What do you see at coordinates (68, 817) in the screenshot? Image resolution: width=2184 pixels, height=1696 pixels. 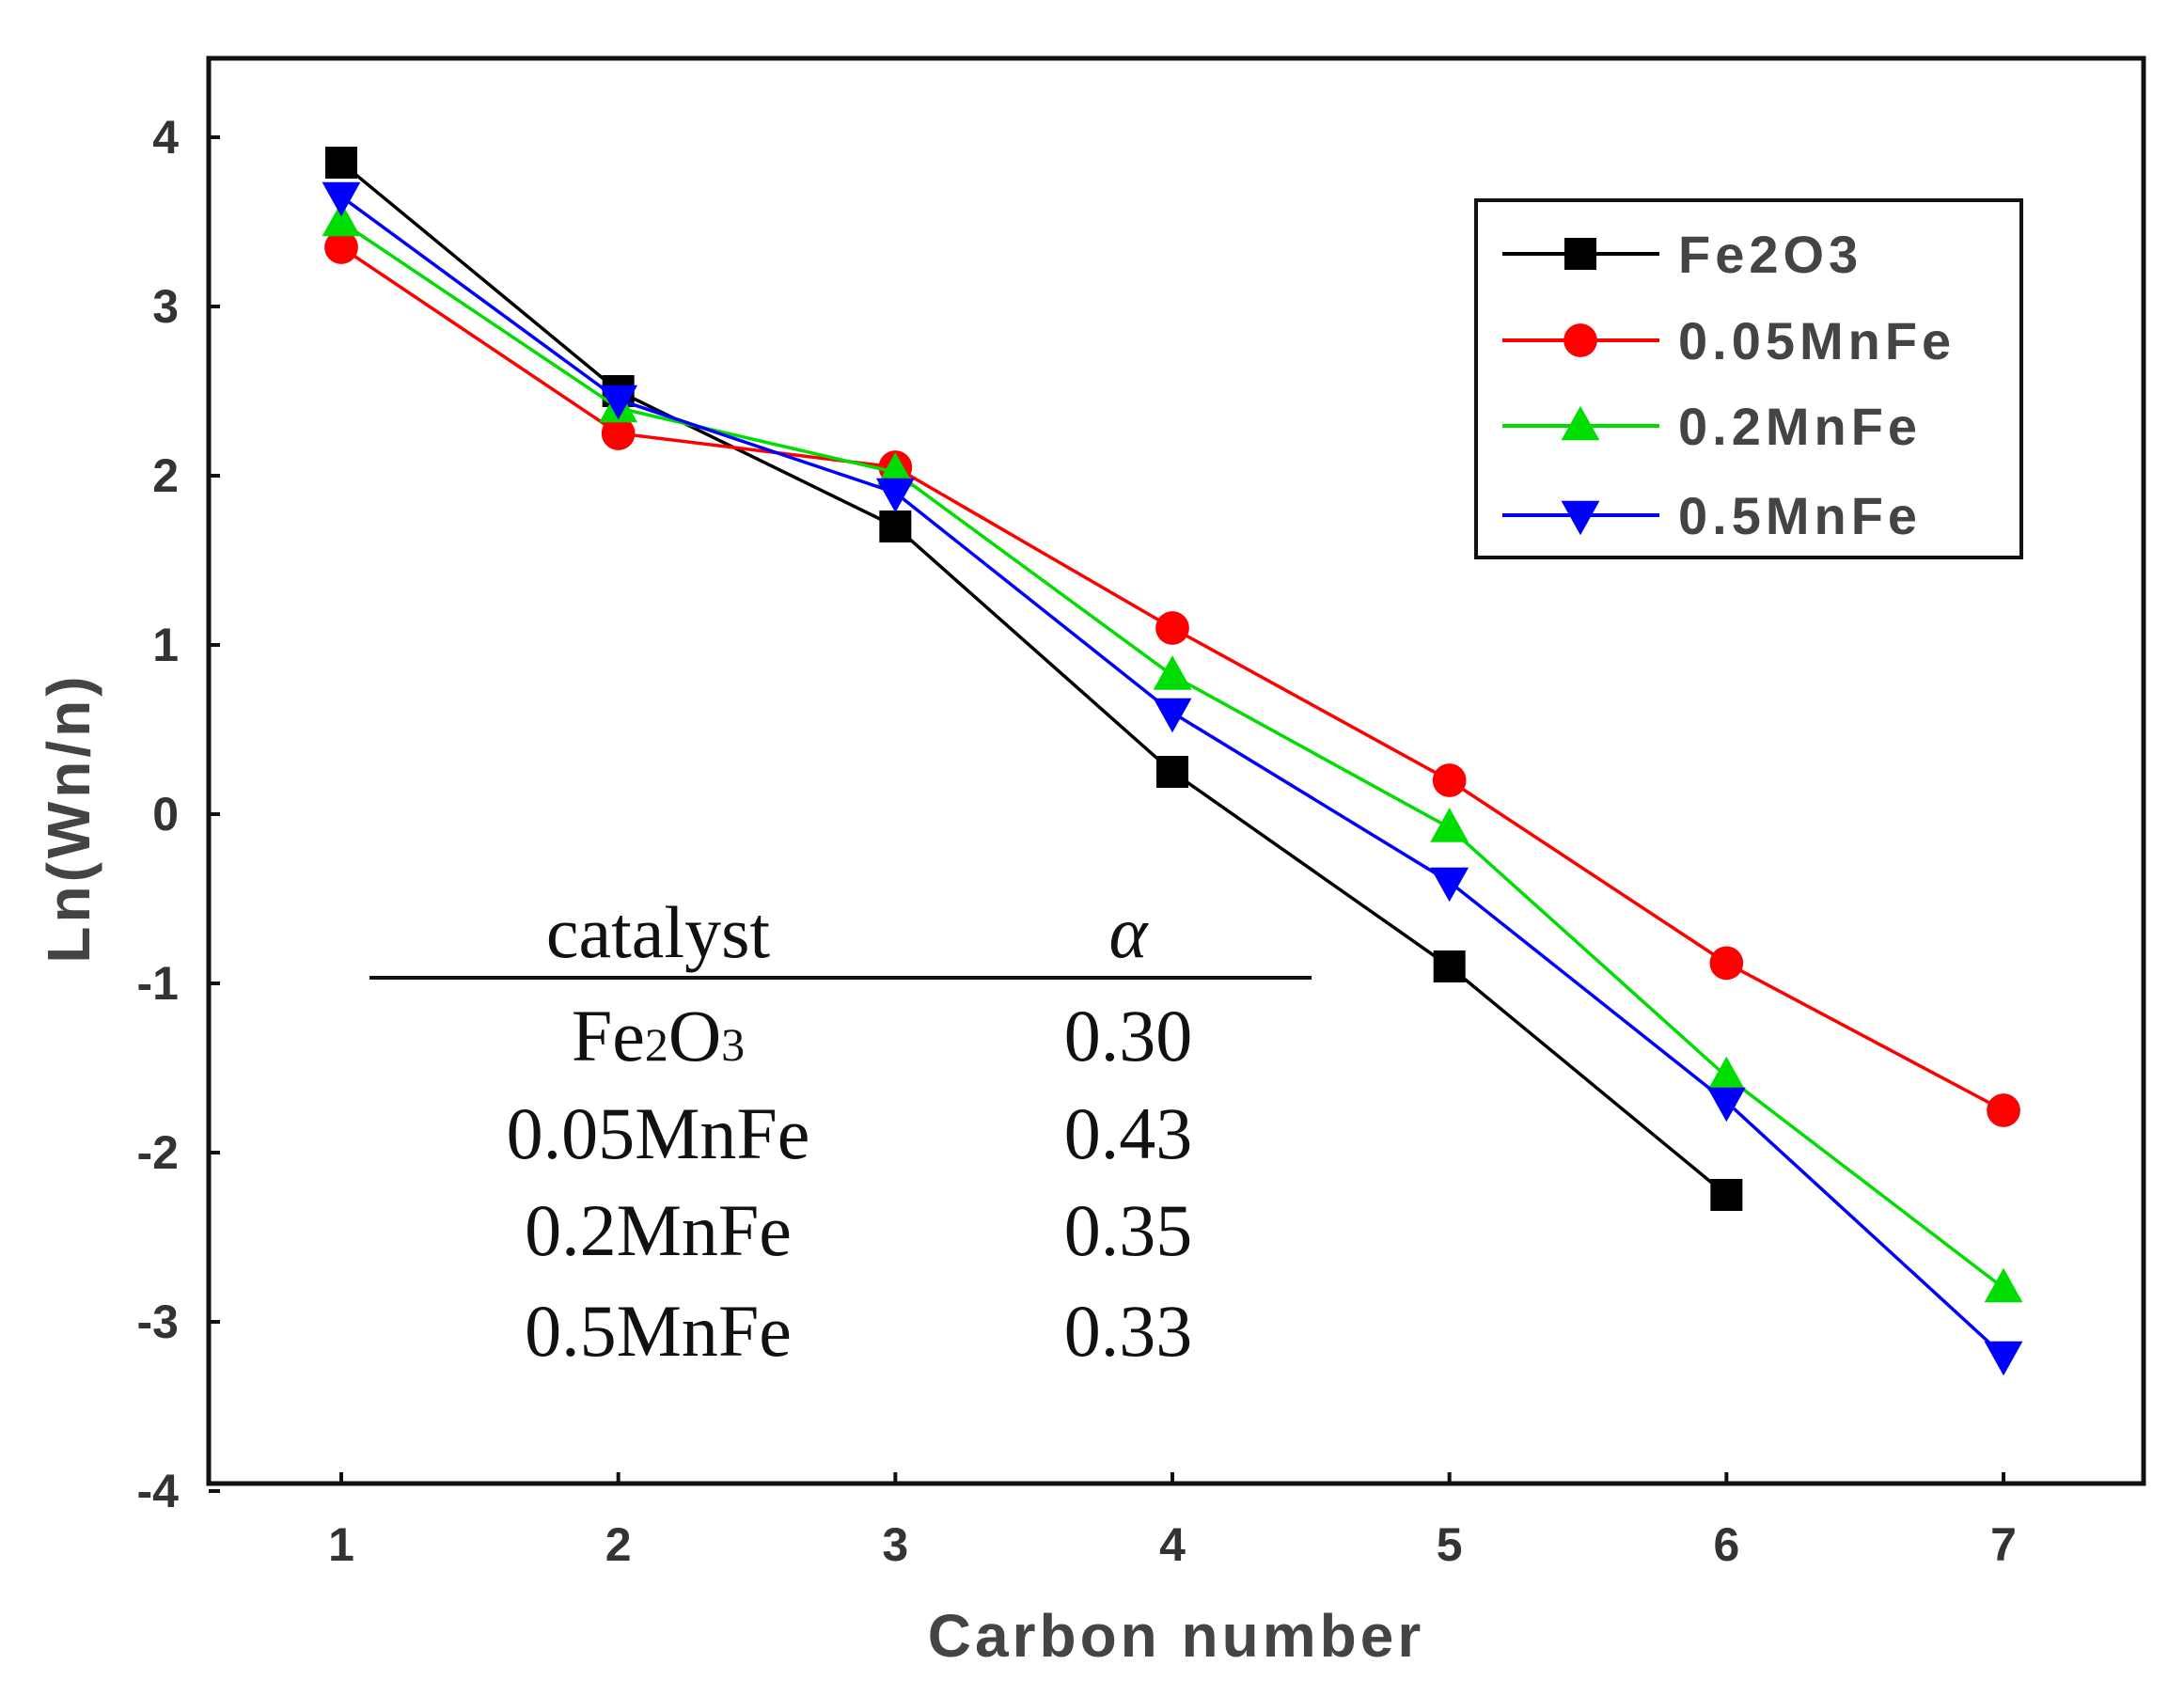 I see `y-axis-title: Ln(Wn/n)` at bounding box center [68, 817].